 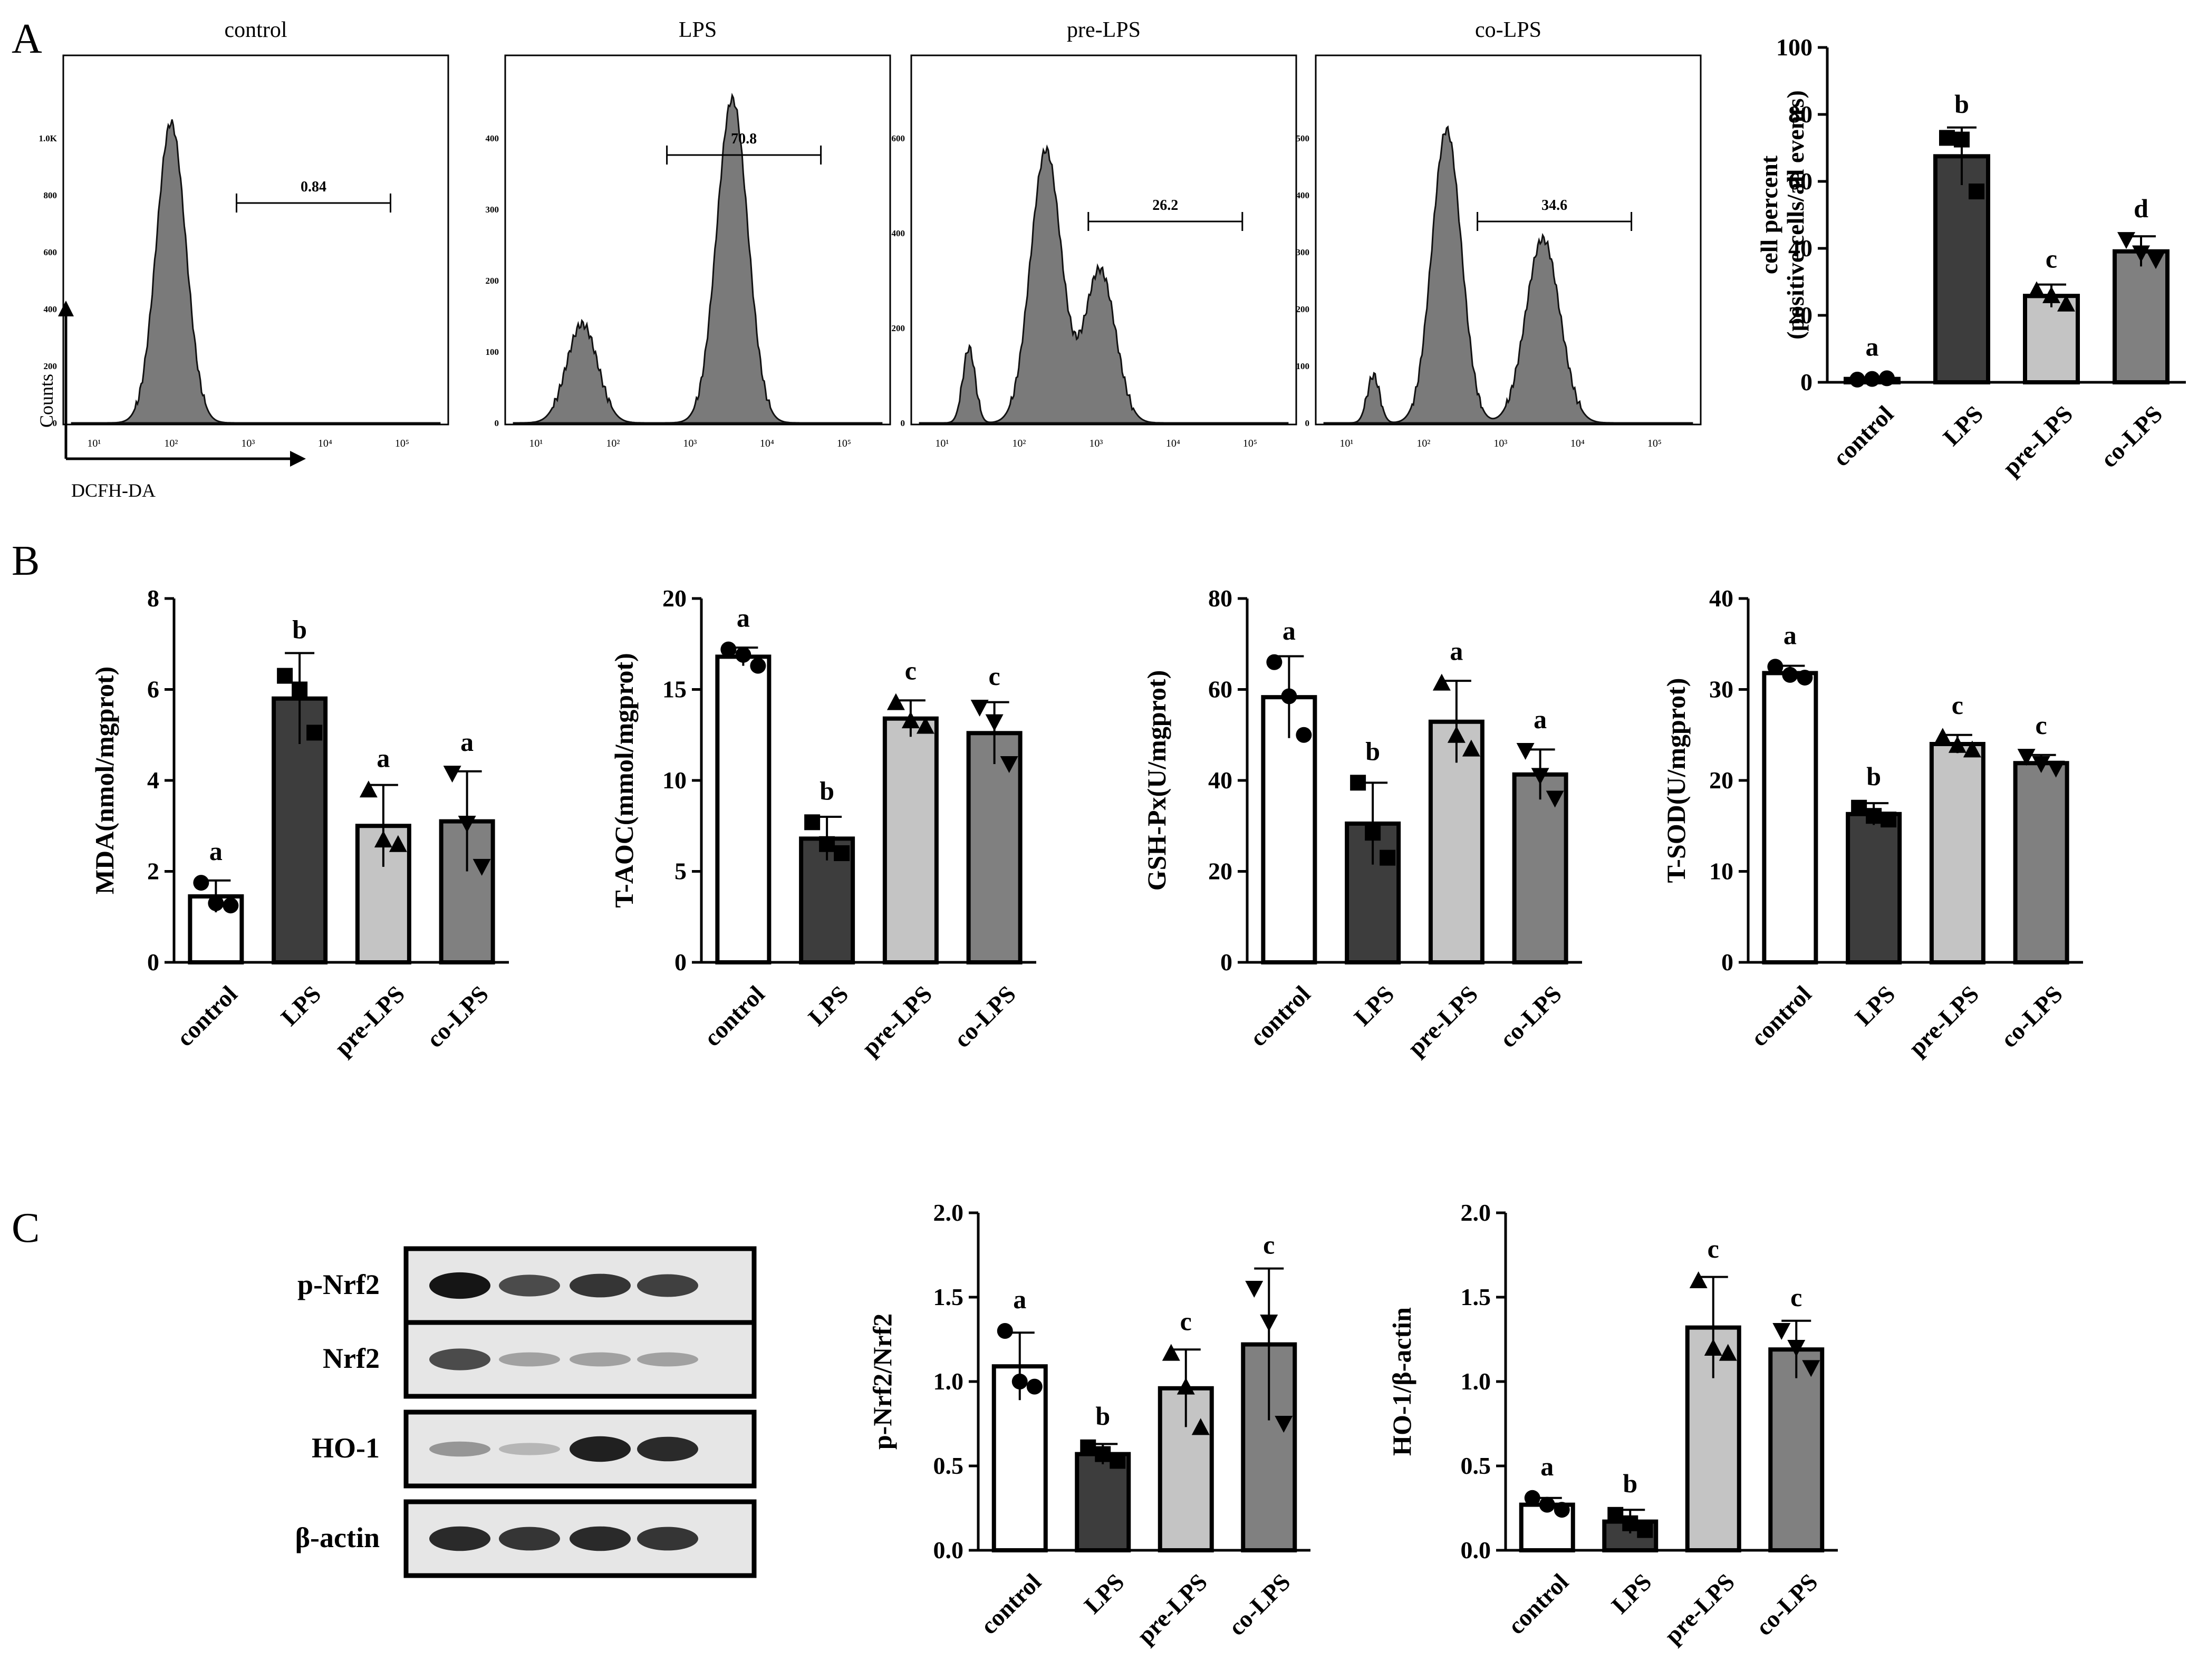 I want to click on y-tick-label: 30, so click(x=1721, y=689).